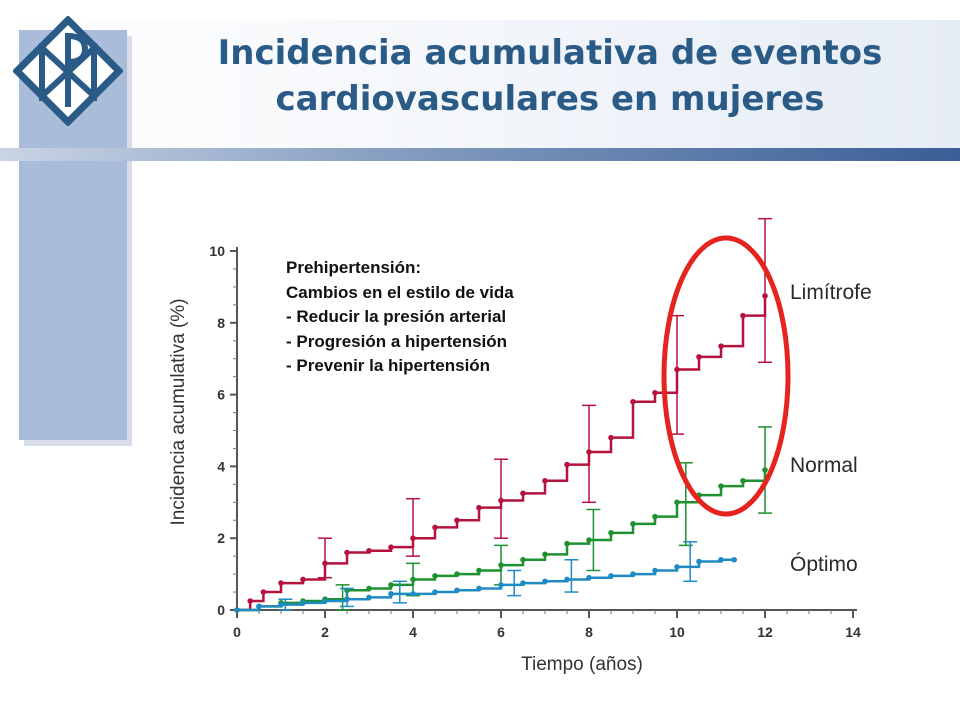  What do you see at coordinates (178, 411) in the screenshot?
I see `y-axis-title: Incidencia acumulativa (%)` at bounding box center [178, 411].